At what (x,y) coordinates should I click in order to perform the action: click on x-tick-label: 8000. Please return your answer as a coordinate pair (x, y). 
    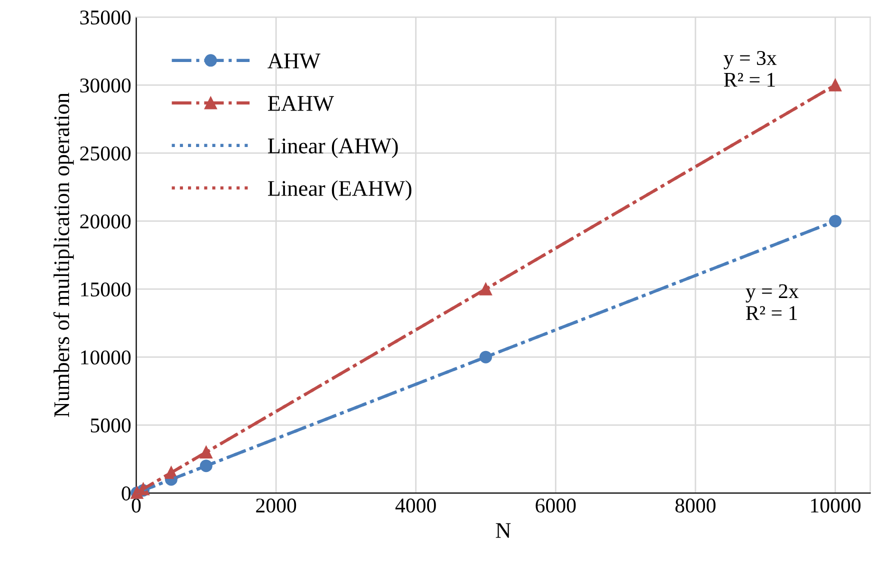
    Looking at the image, I should click on (695, 505).